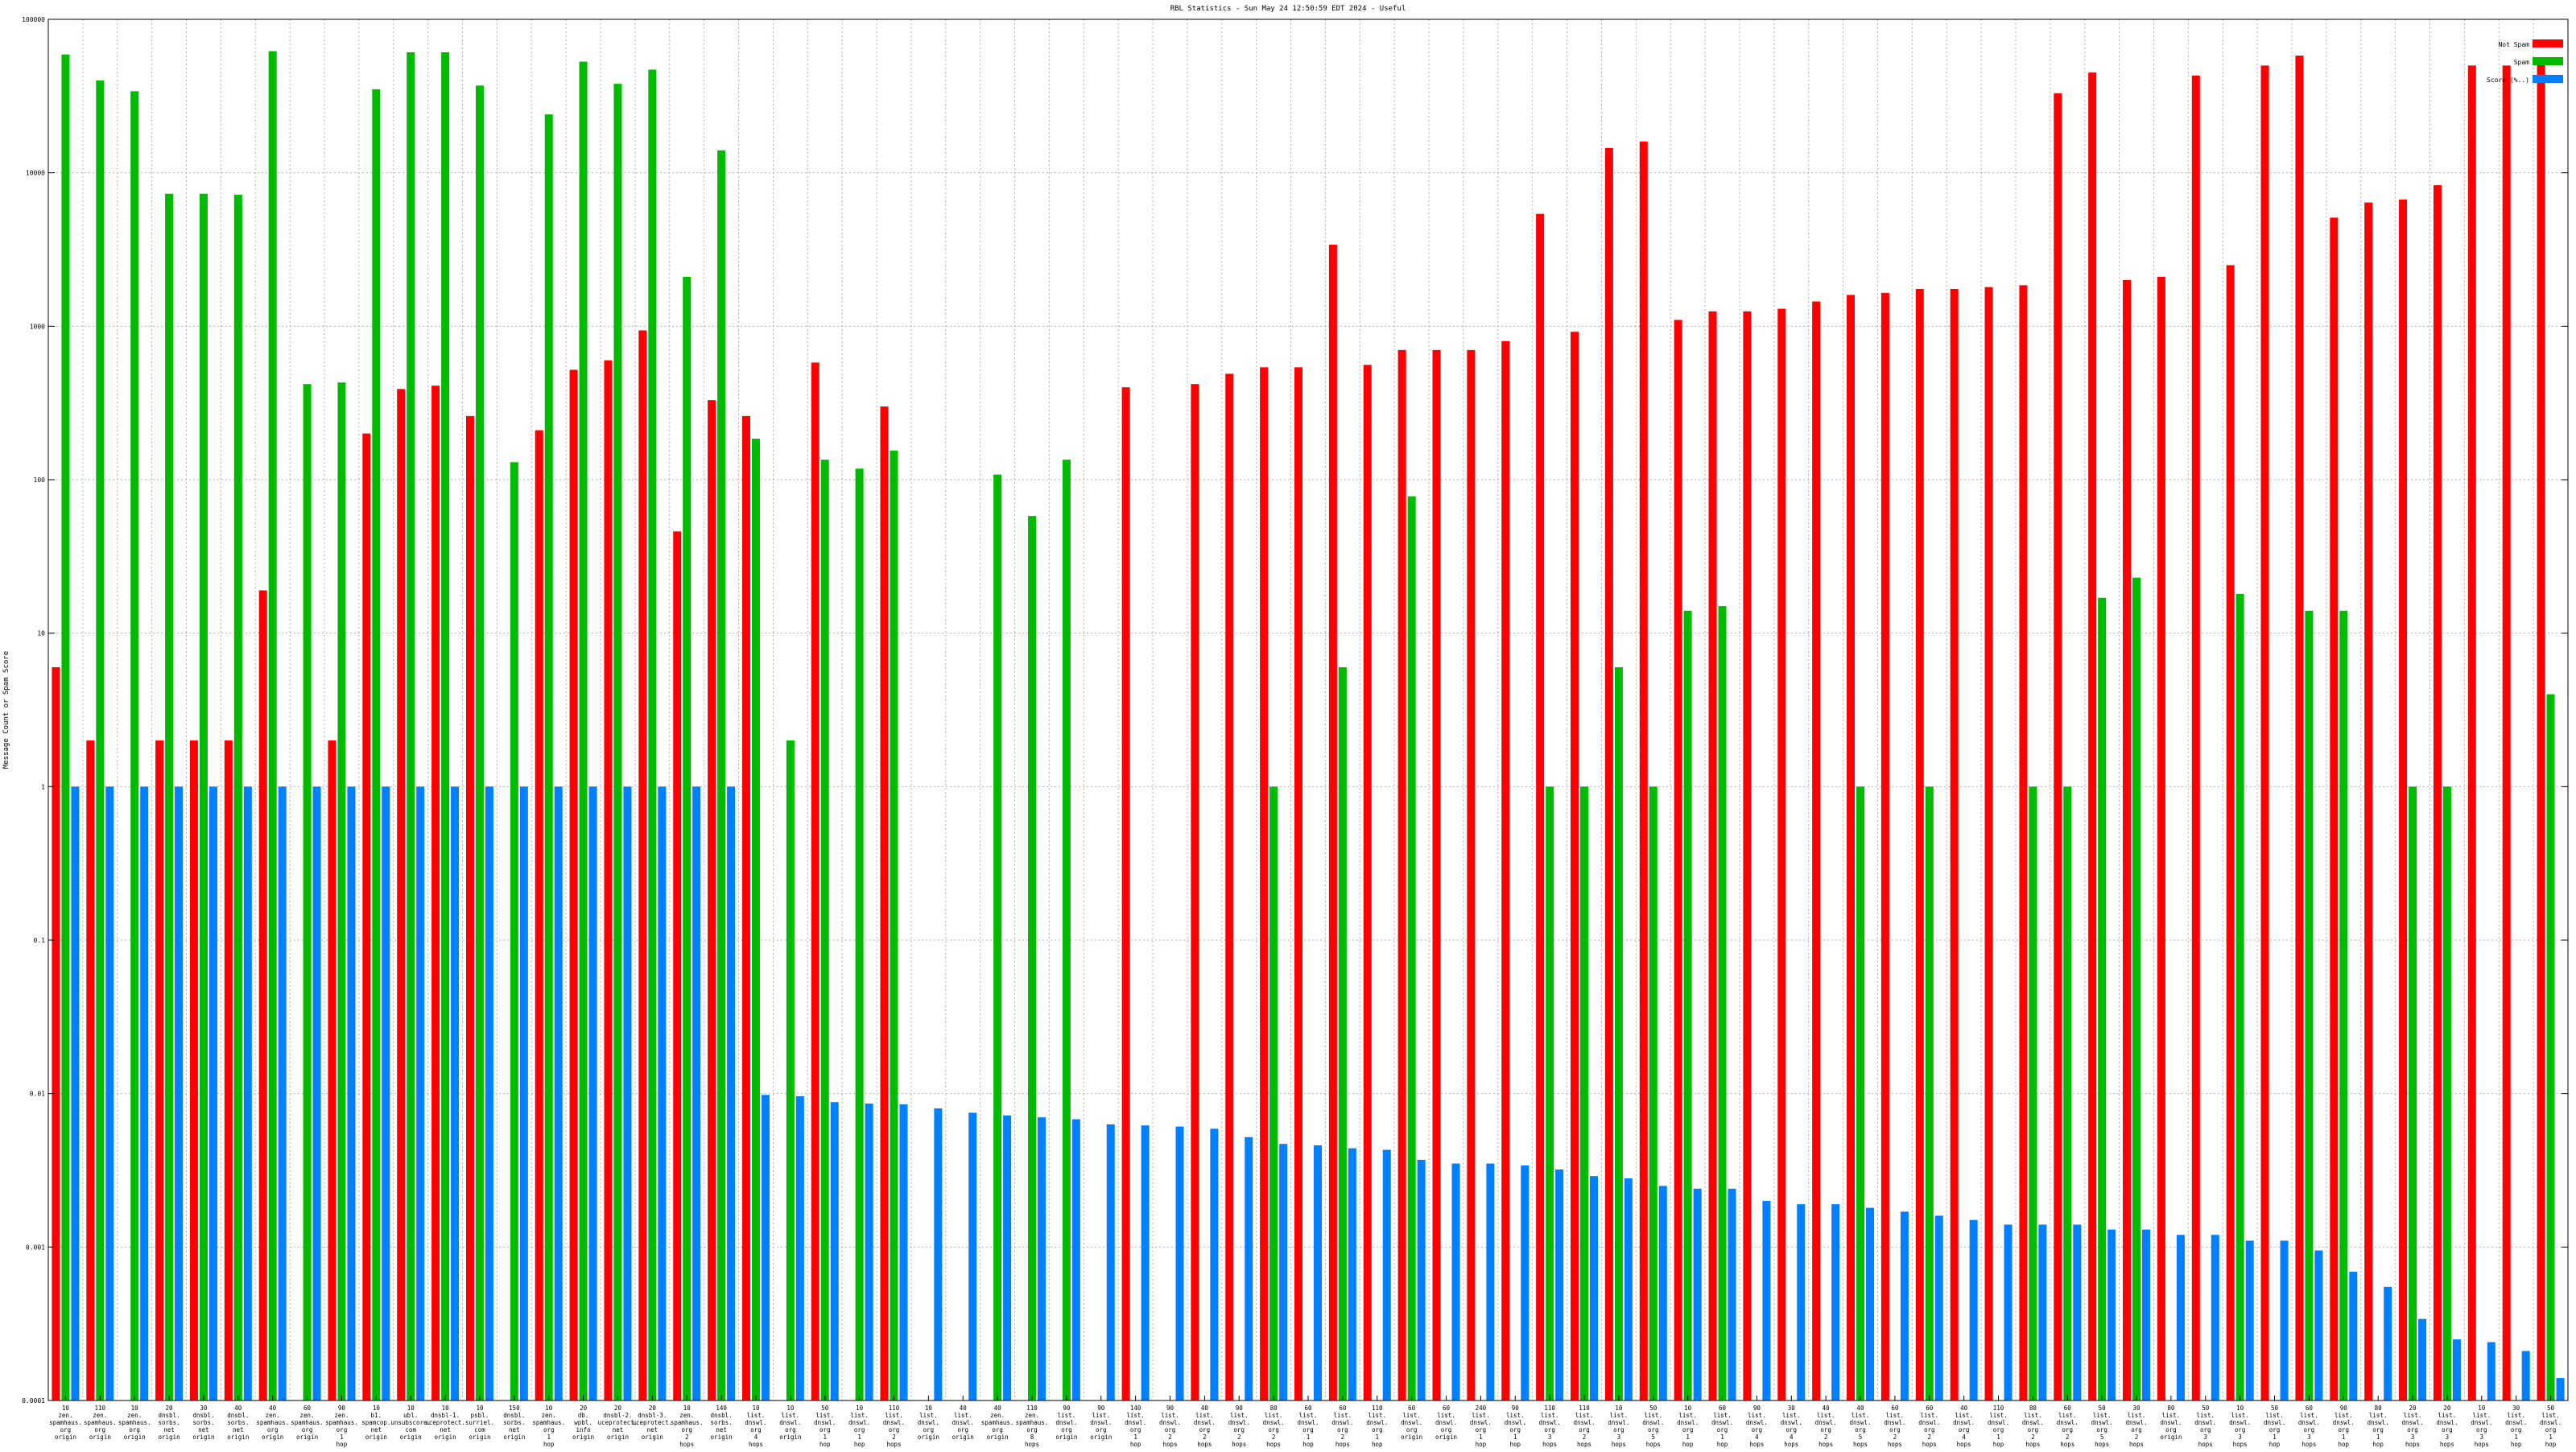 Image resolution: width=2576 pixels, height=1452 pixels. Describe the element at coordinates (2516, 1426) in the screenshot. I see `x-tick-label: 30 list. dnswl. org 1 hop` at that location.